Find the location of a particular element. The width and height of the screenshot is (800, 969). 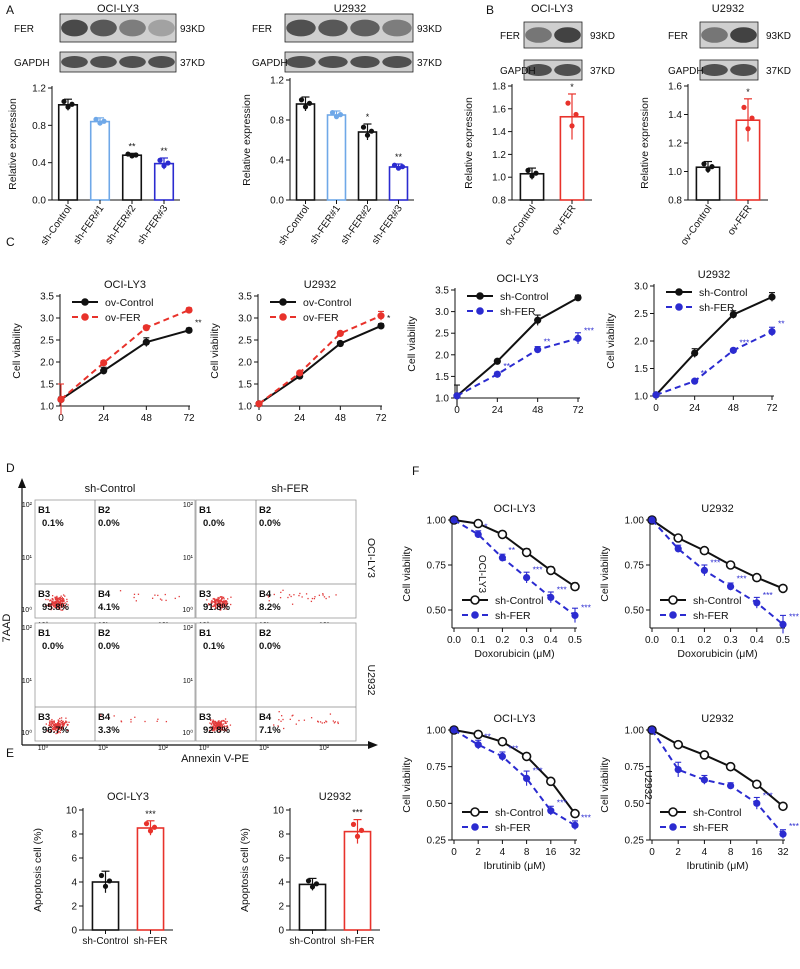

a-ocily3-blot-title: OCI-LY3 is located at coordinates (118, 9).